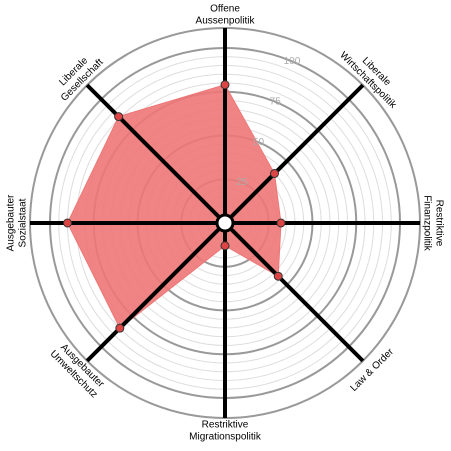  I want to click on axis-label-line: Aussenpolitik, so click(226, 21).